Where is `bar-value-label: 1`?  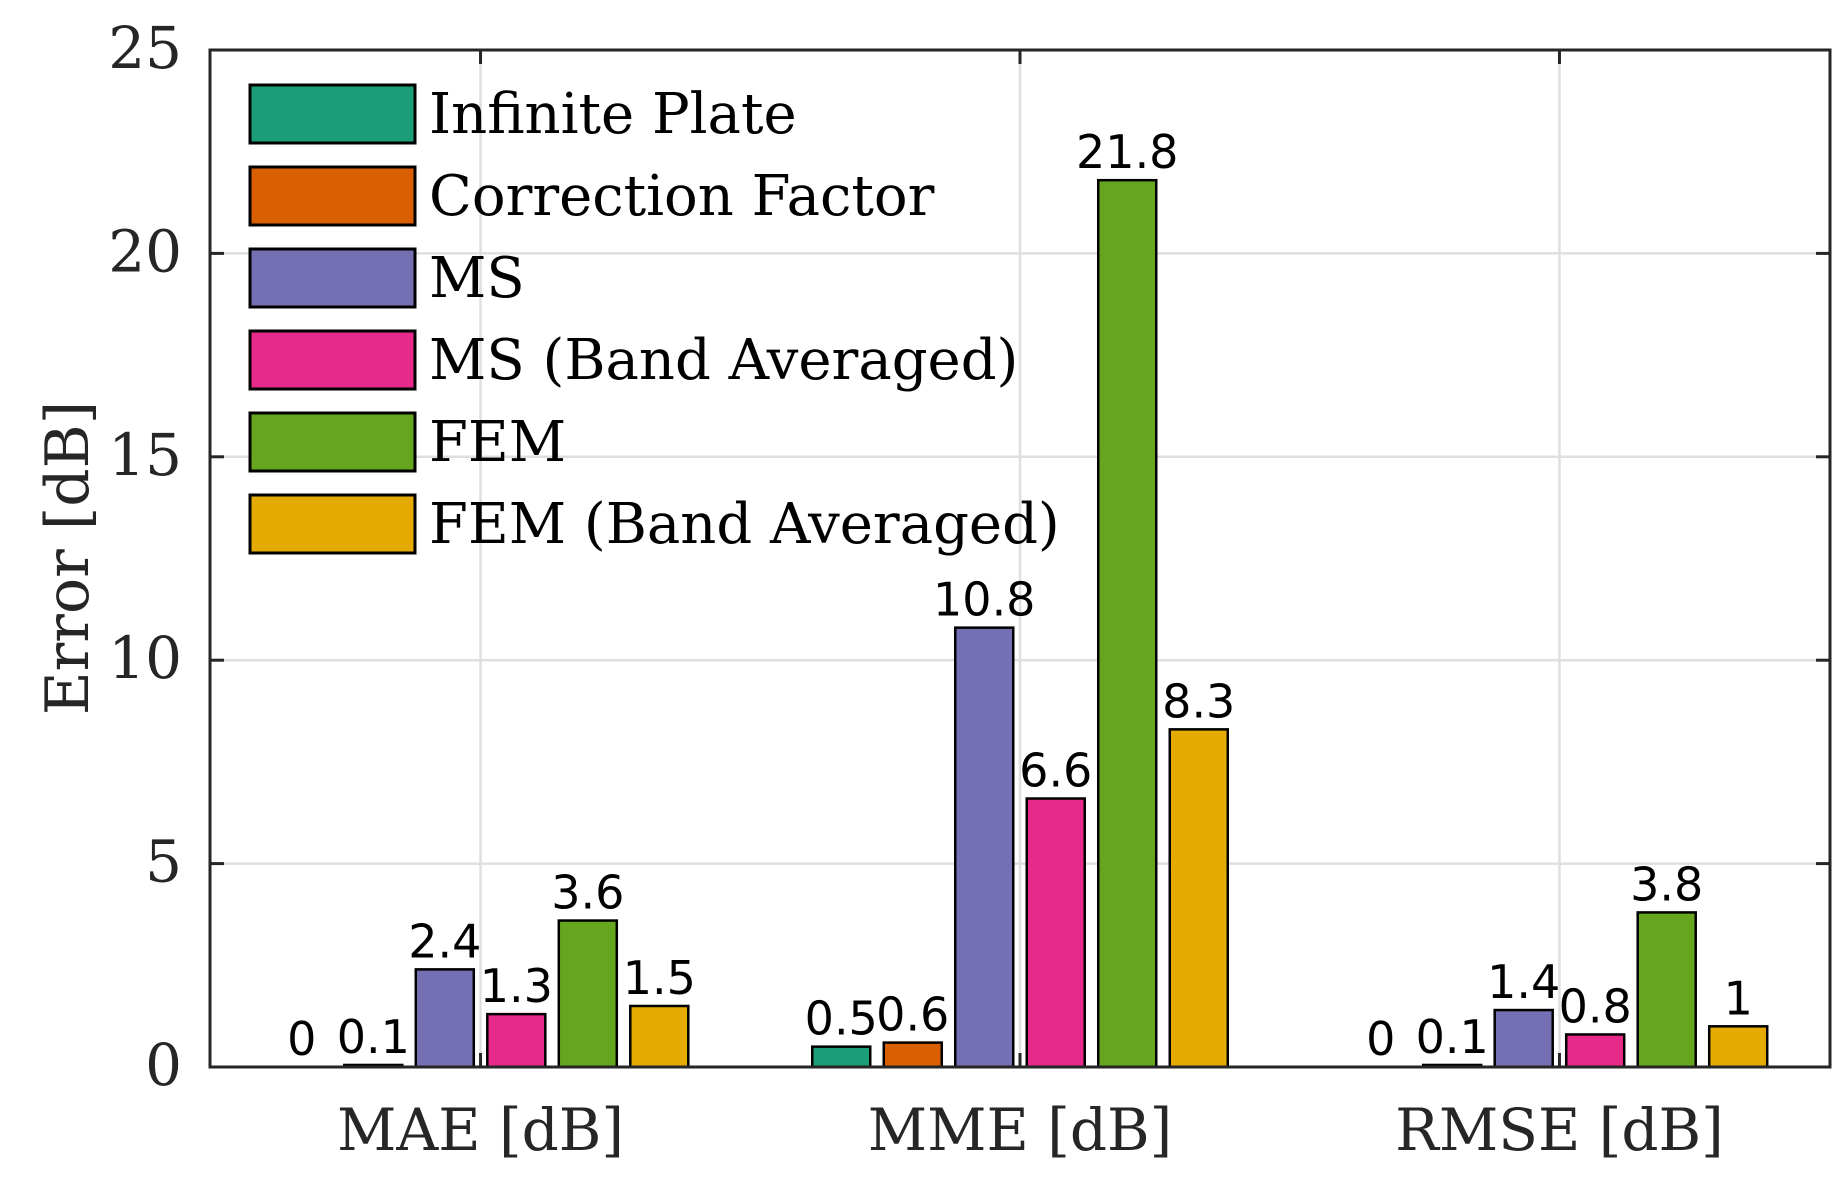 bar-value-label: 1 is located at coordinates (1738, 998).